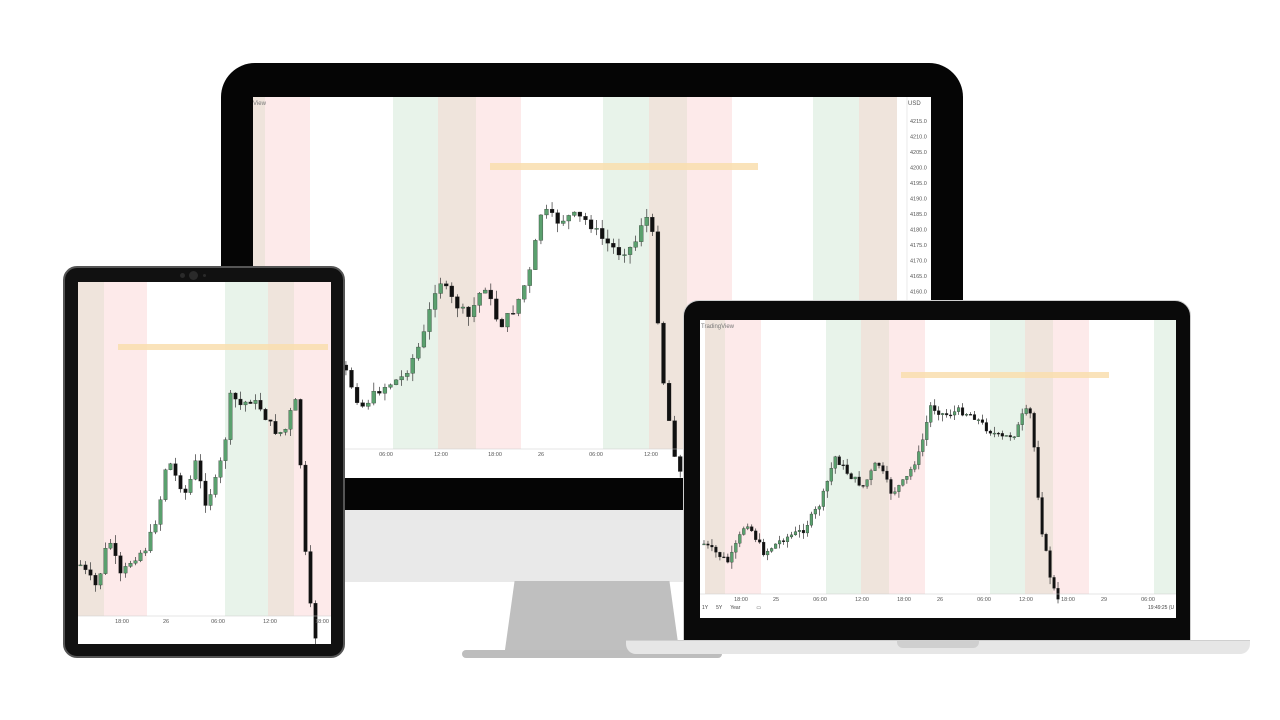 This screenshot has height=720, width=1280. I want to click on monitor-brand-label: View, so click(259, 104).